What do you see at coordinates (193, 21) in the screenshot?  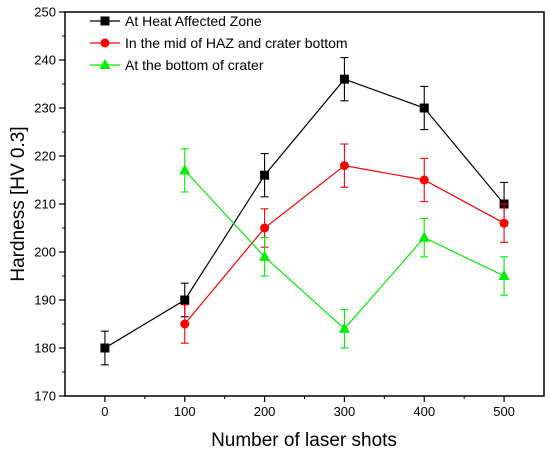 I see `legend-label: At Heat Affected Zone` at bounding box center [193, 21].